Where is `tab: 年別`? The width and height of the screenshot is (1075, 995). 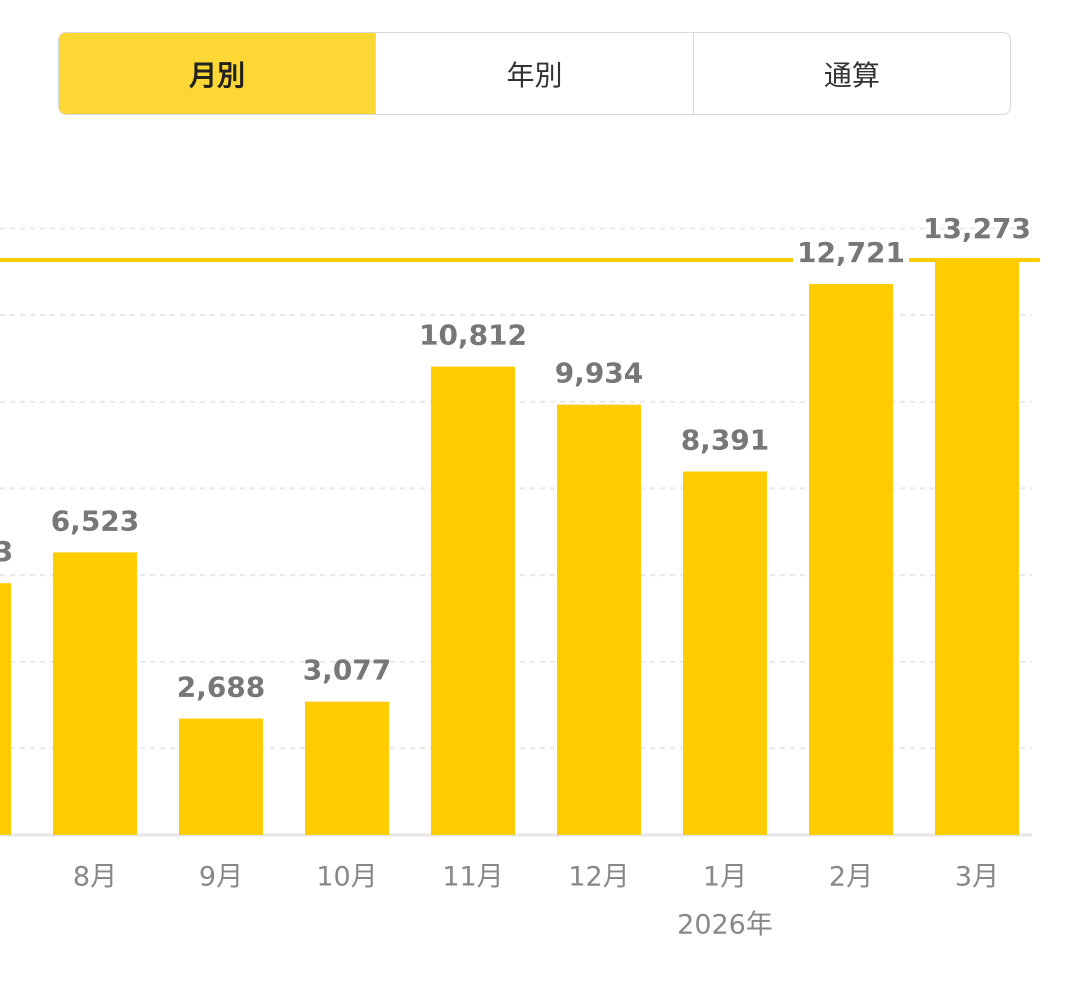
tab: 年別 is located at coordinates (533, 73).